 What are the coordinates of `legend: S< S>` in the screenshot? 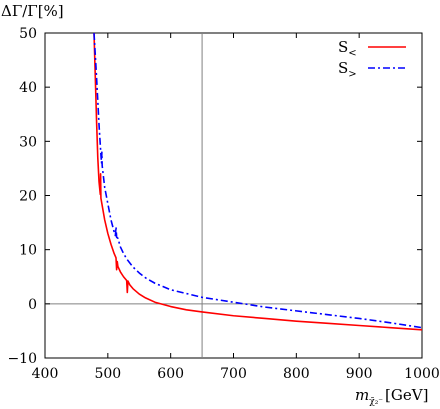 It's located at (372, 59).